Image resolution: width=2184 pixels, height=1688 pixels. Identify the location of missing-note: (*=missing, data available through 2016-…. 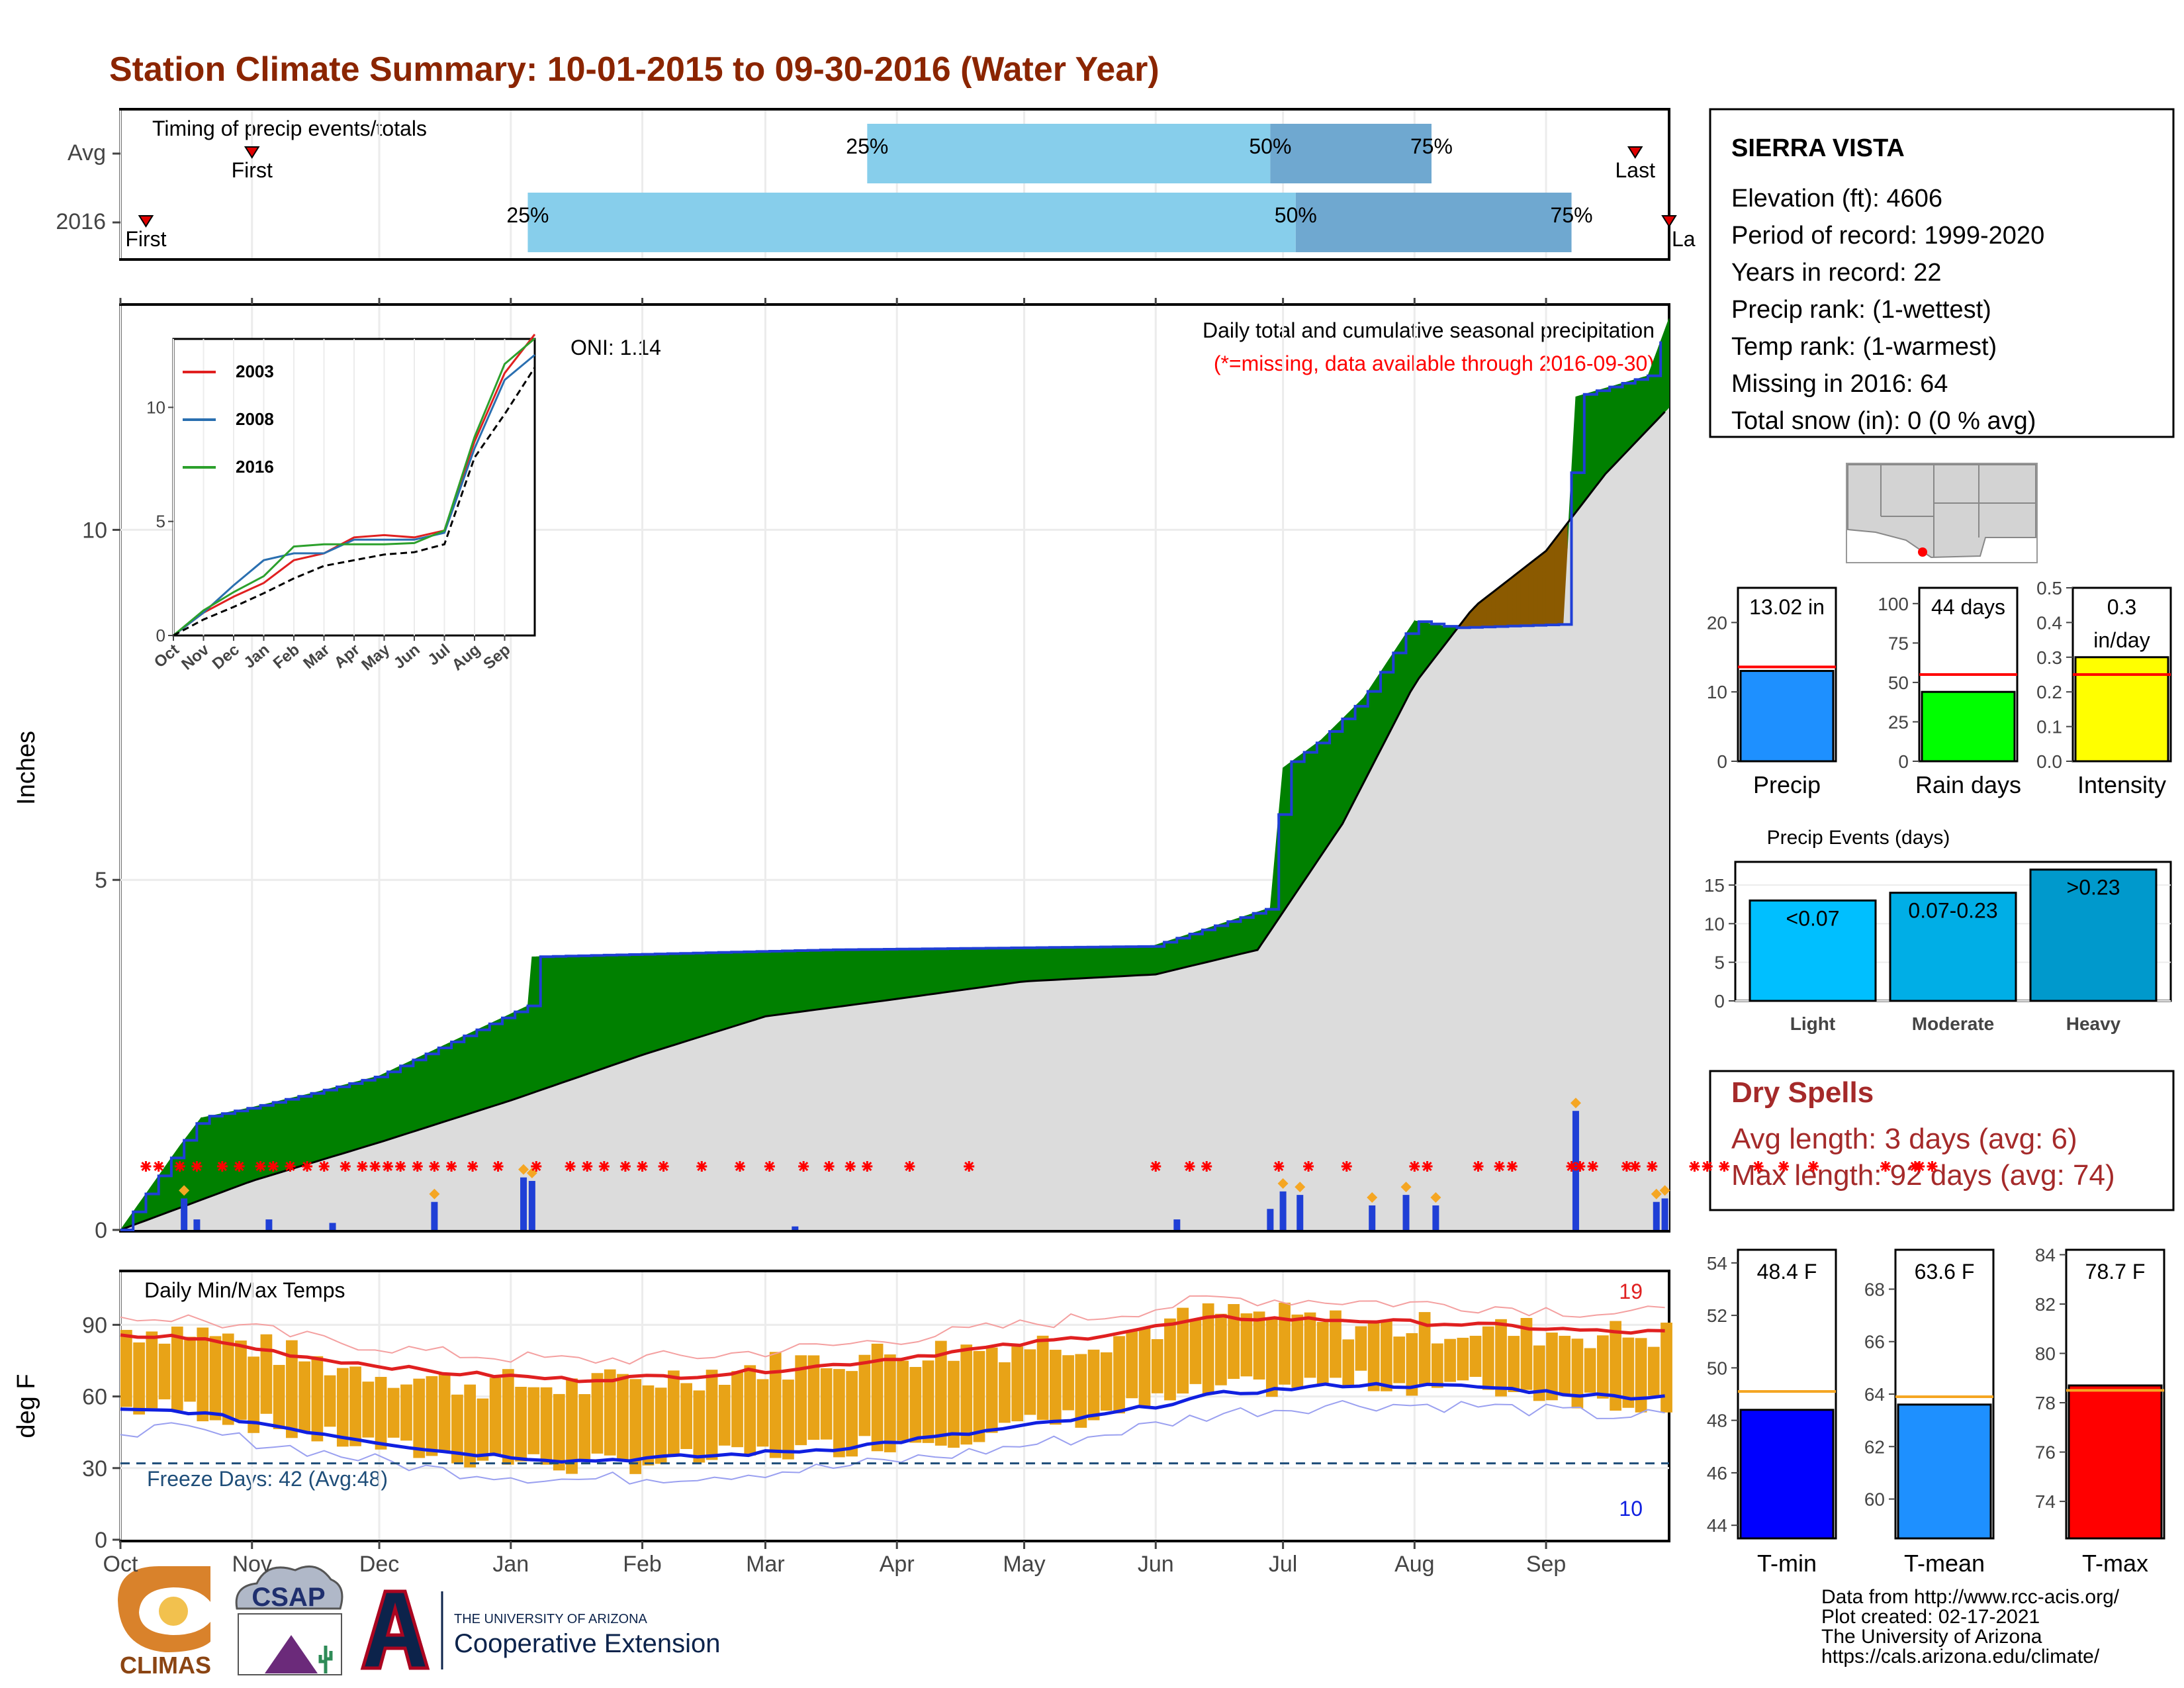
(1434, 363).